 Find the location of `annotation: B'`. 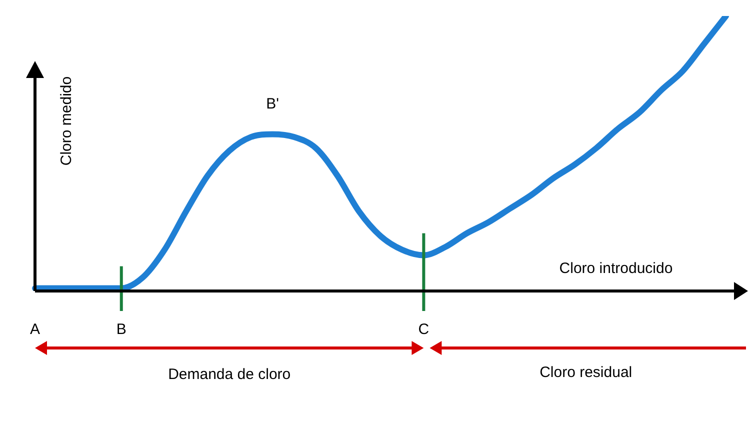

annotation: B' is located at coordinates (273, 103).